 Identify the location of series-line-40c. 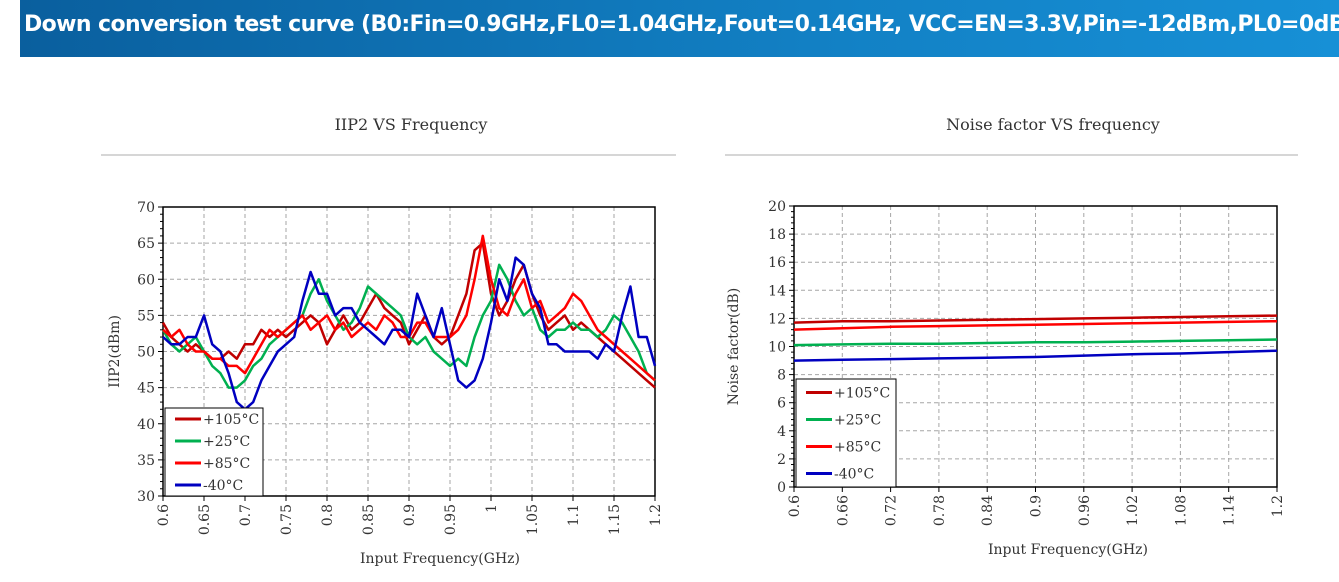
(1035, 355).